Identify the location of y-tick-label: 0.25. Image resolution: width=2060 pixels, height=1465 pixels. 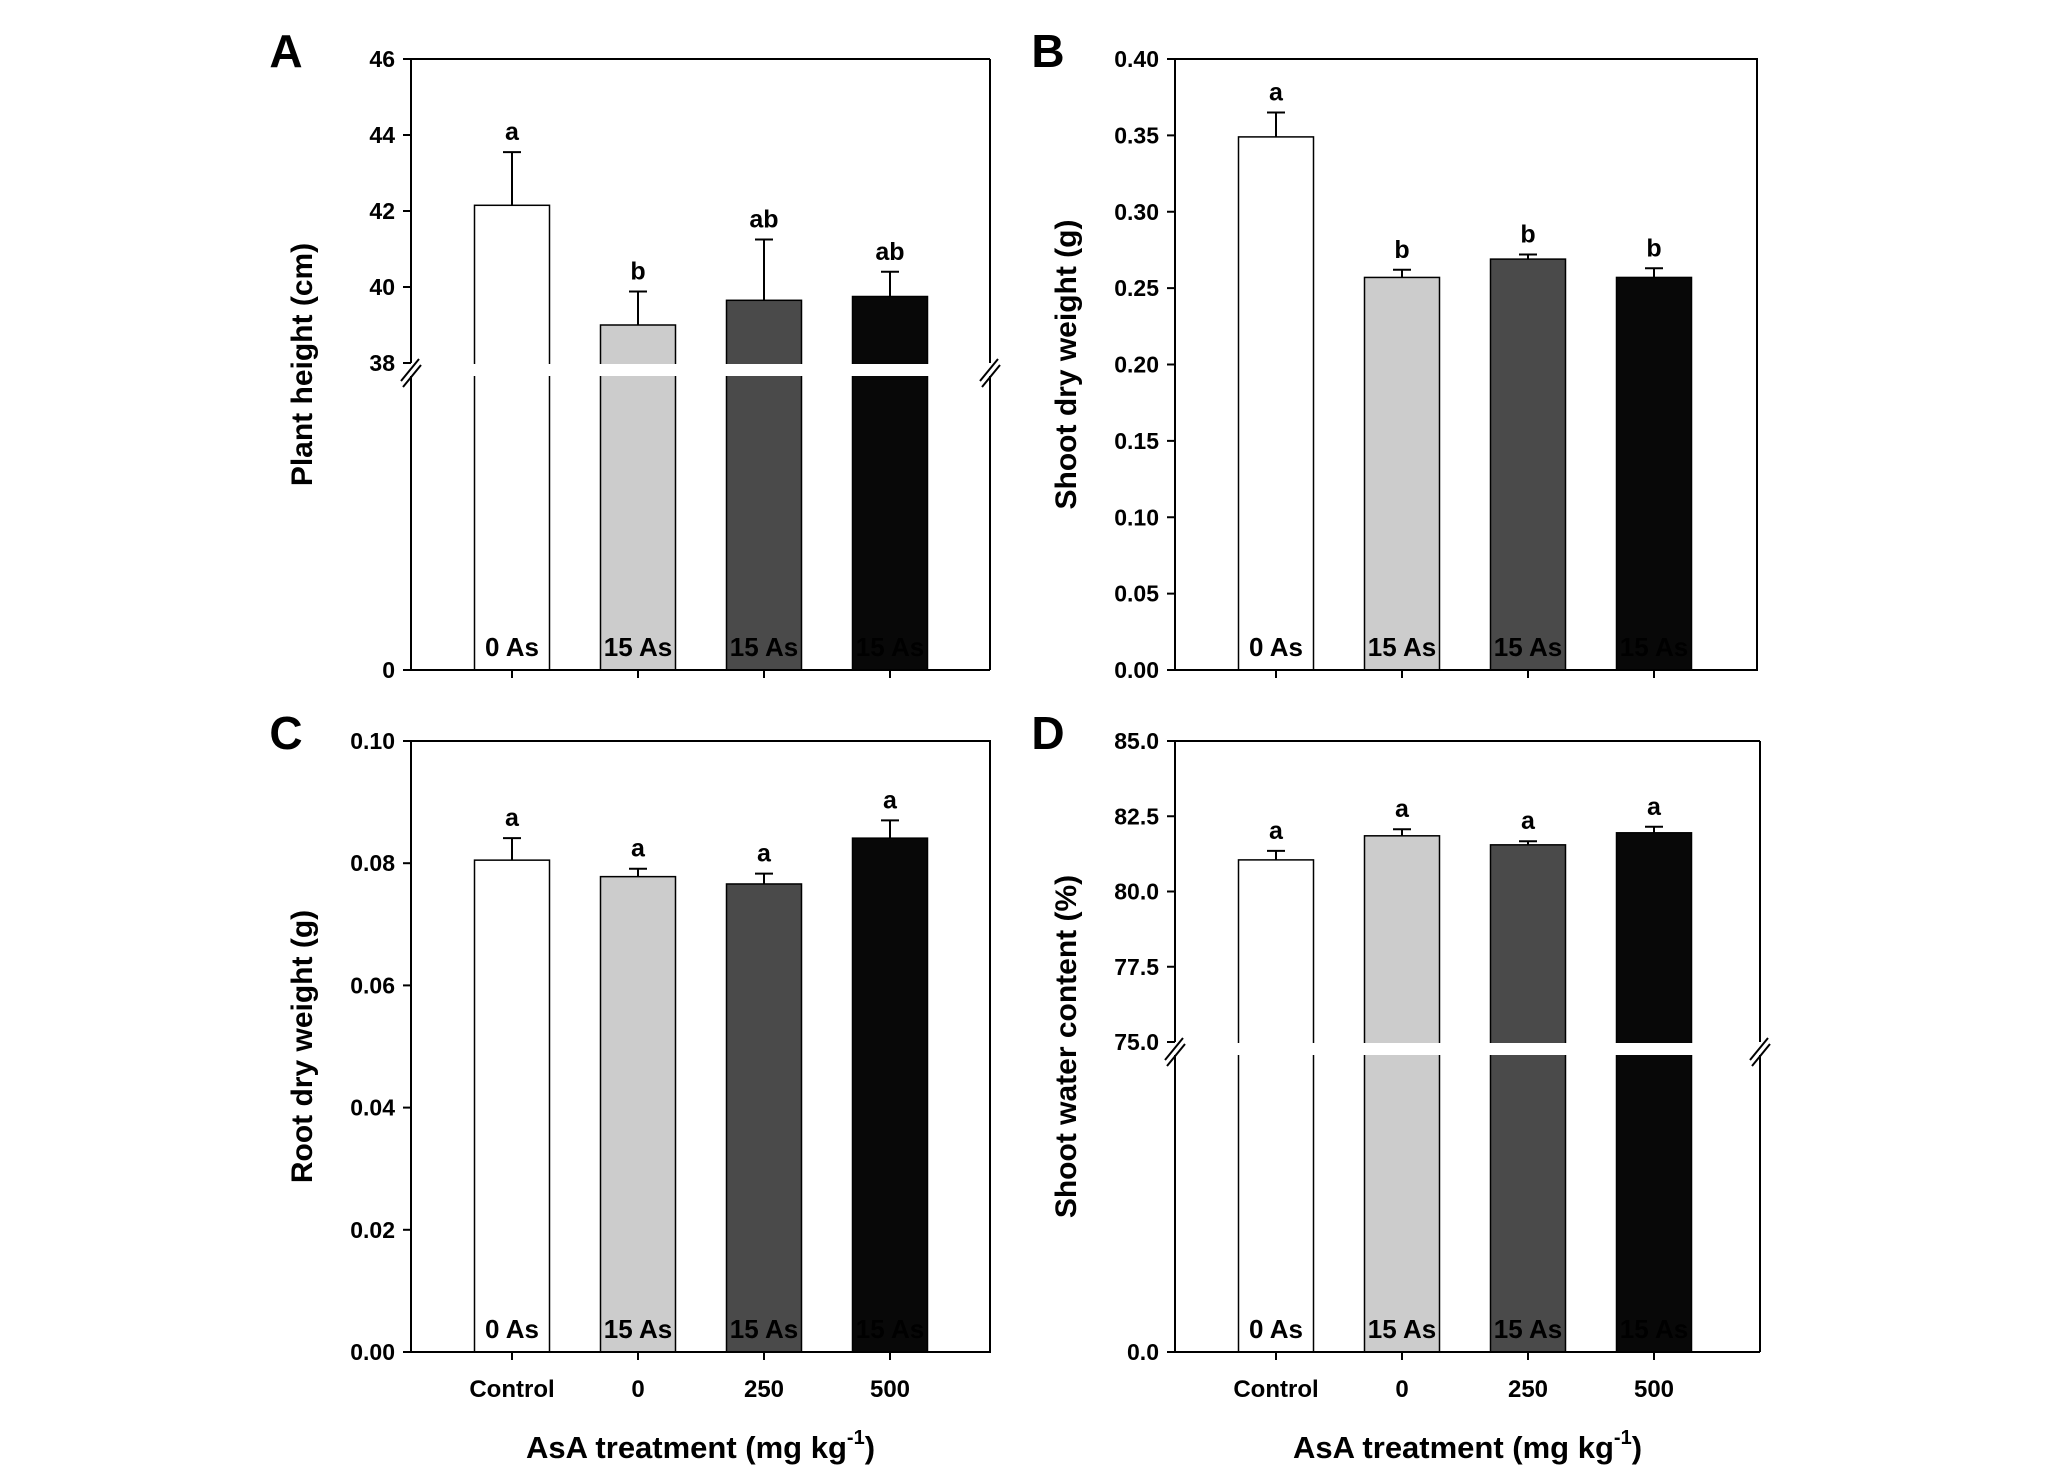
(1136, 288).